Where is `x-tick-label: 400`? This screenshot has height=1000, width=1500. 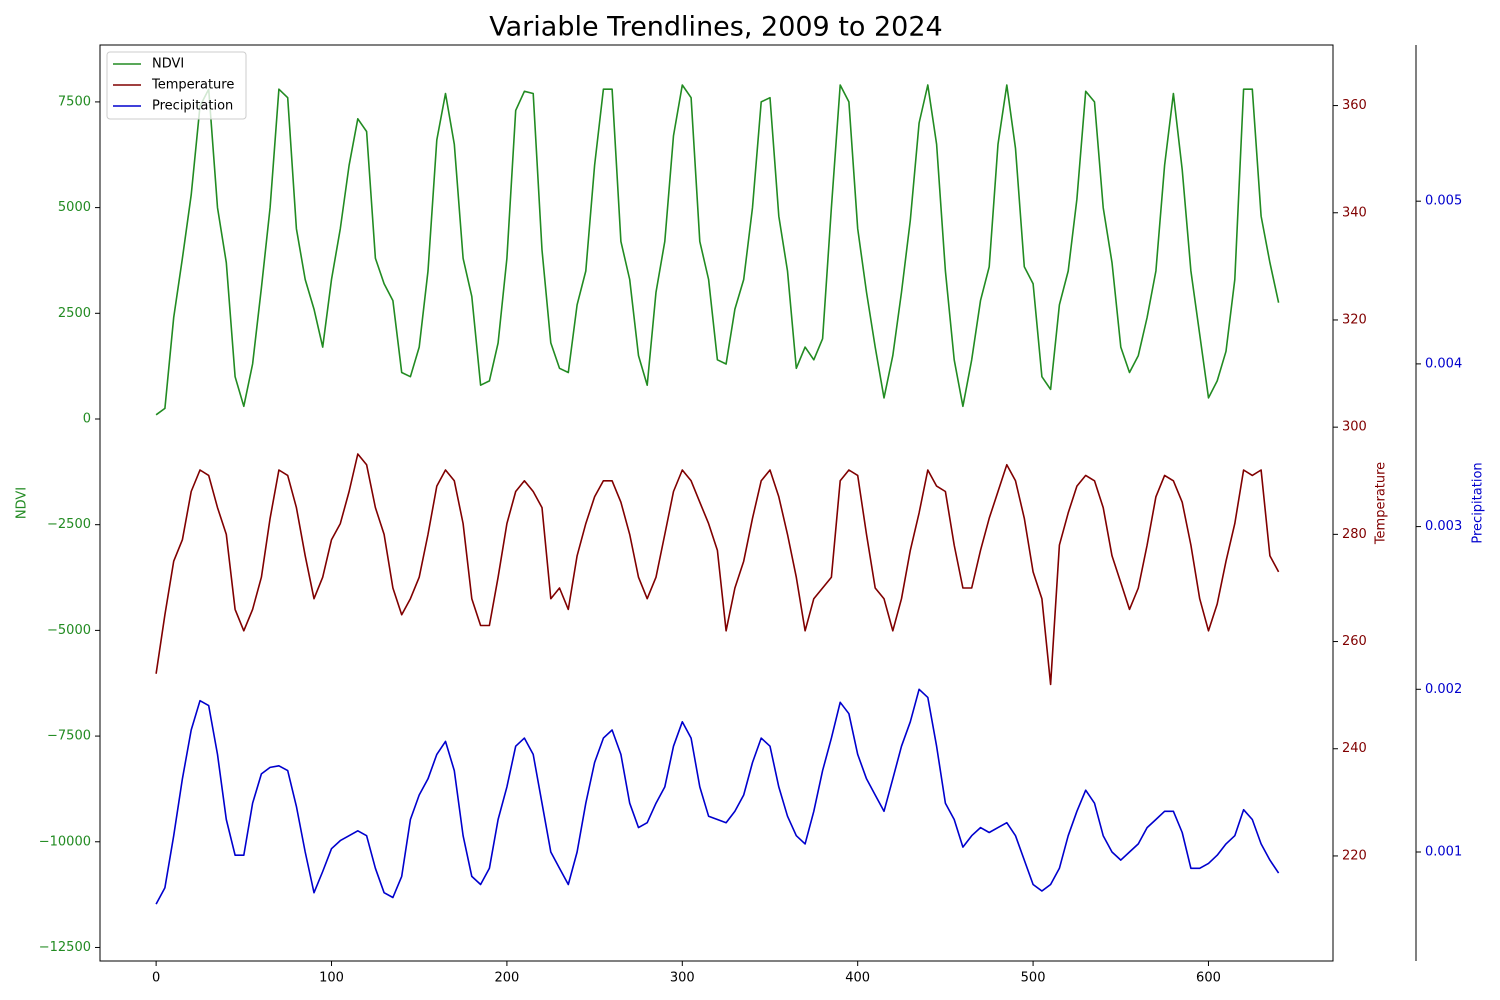
x-tick-label: 400 is located at coordinates (857, 978).